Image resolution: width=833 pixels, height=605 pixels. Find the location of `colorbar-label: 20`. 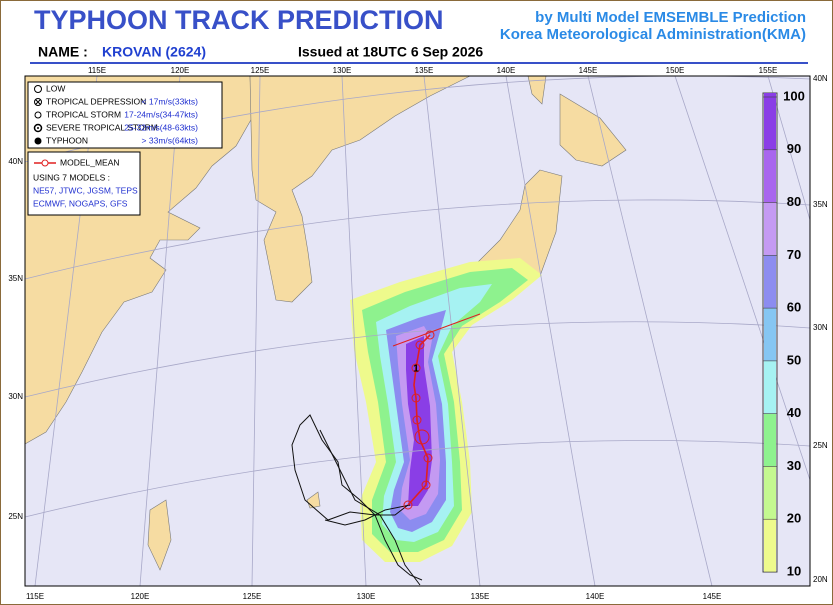

colorbar-label: 20 is located at coordinates (794, 518).